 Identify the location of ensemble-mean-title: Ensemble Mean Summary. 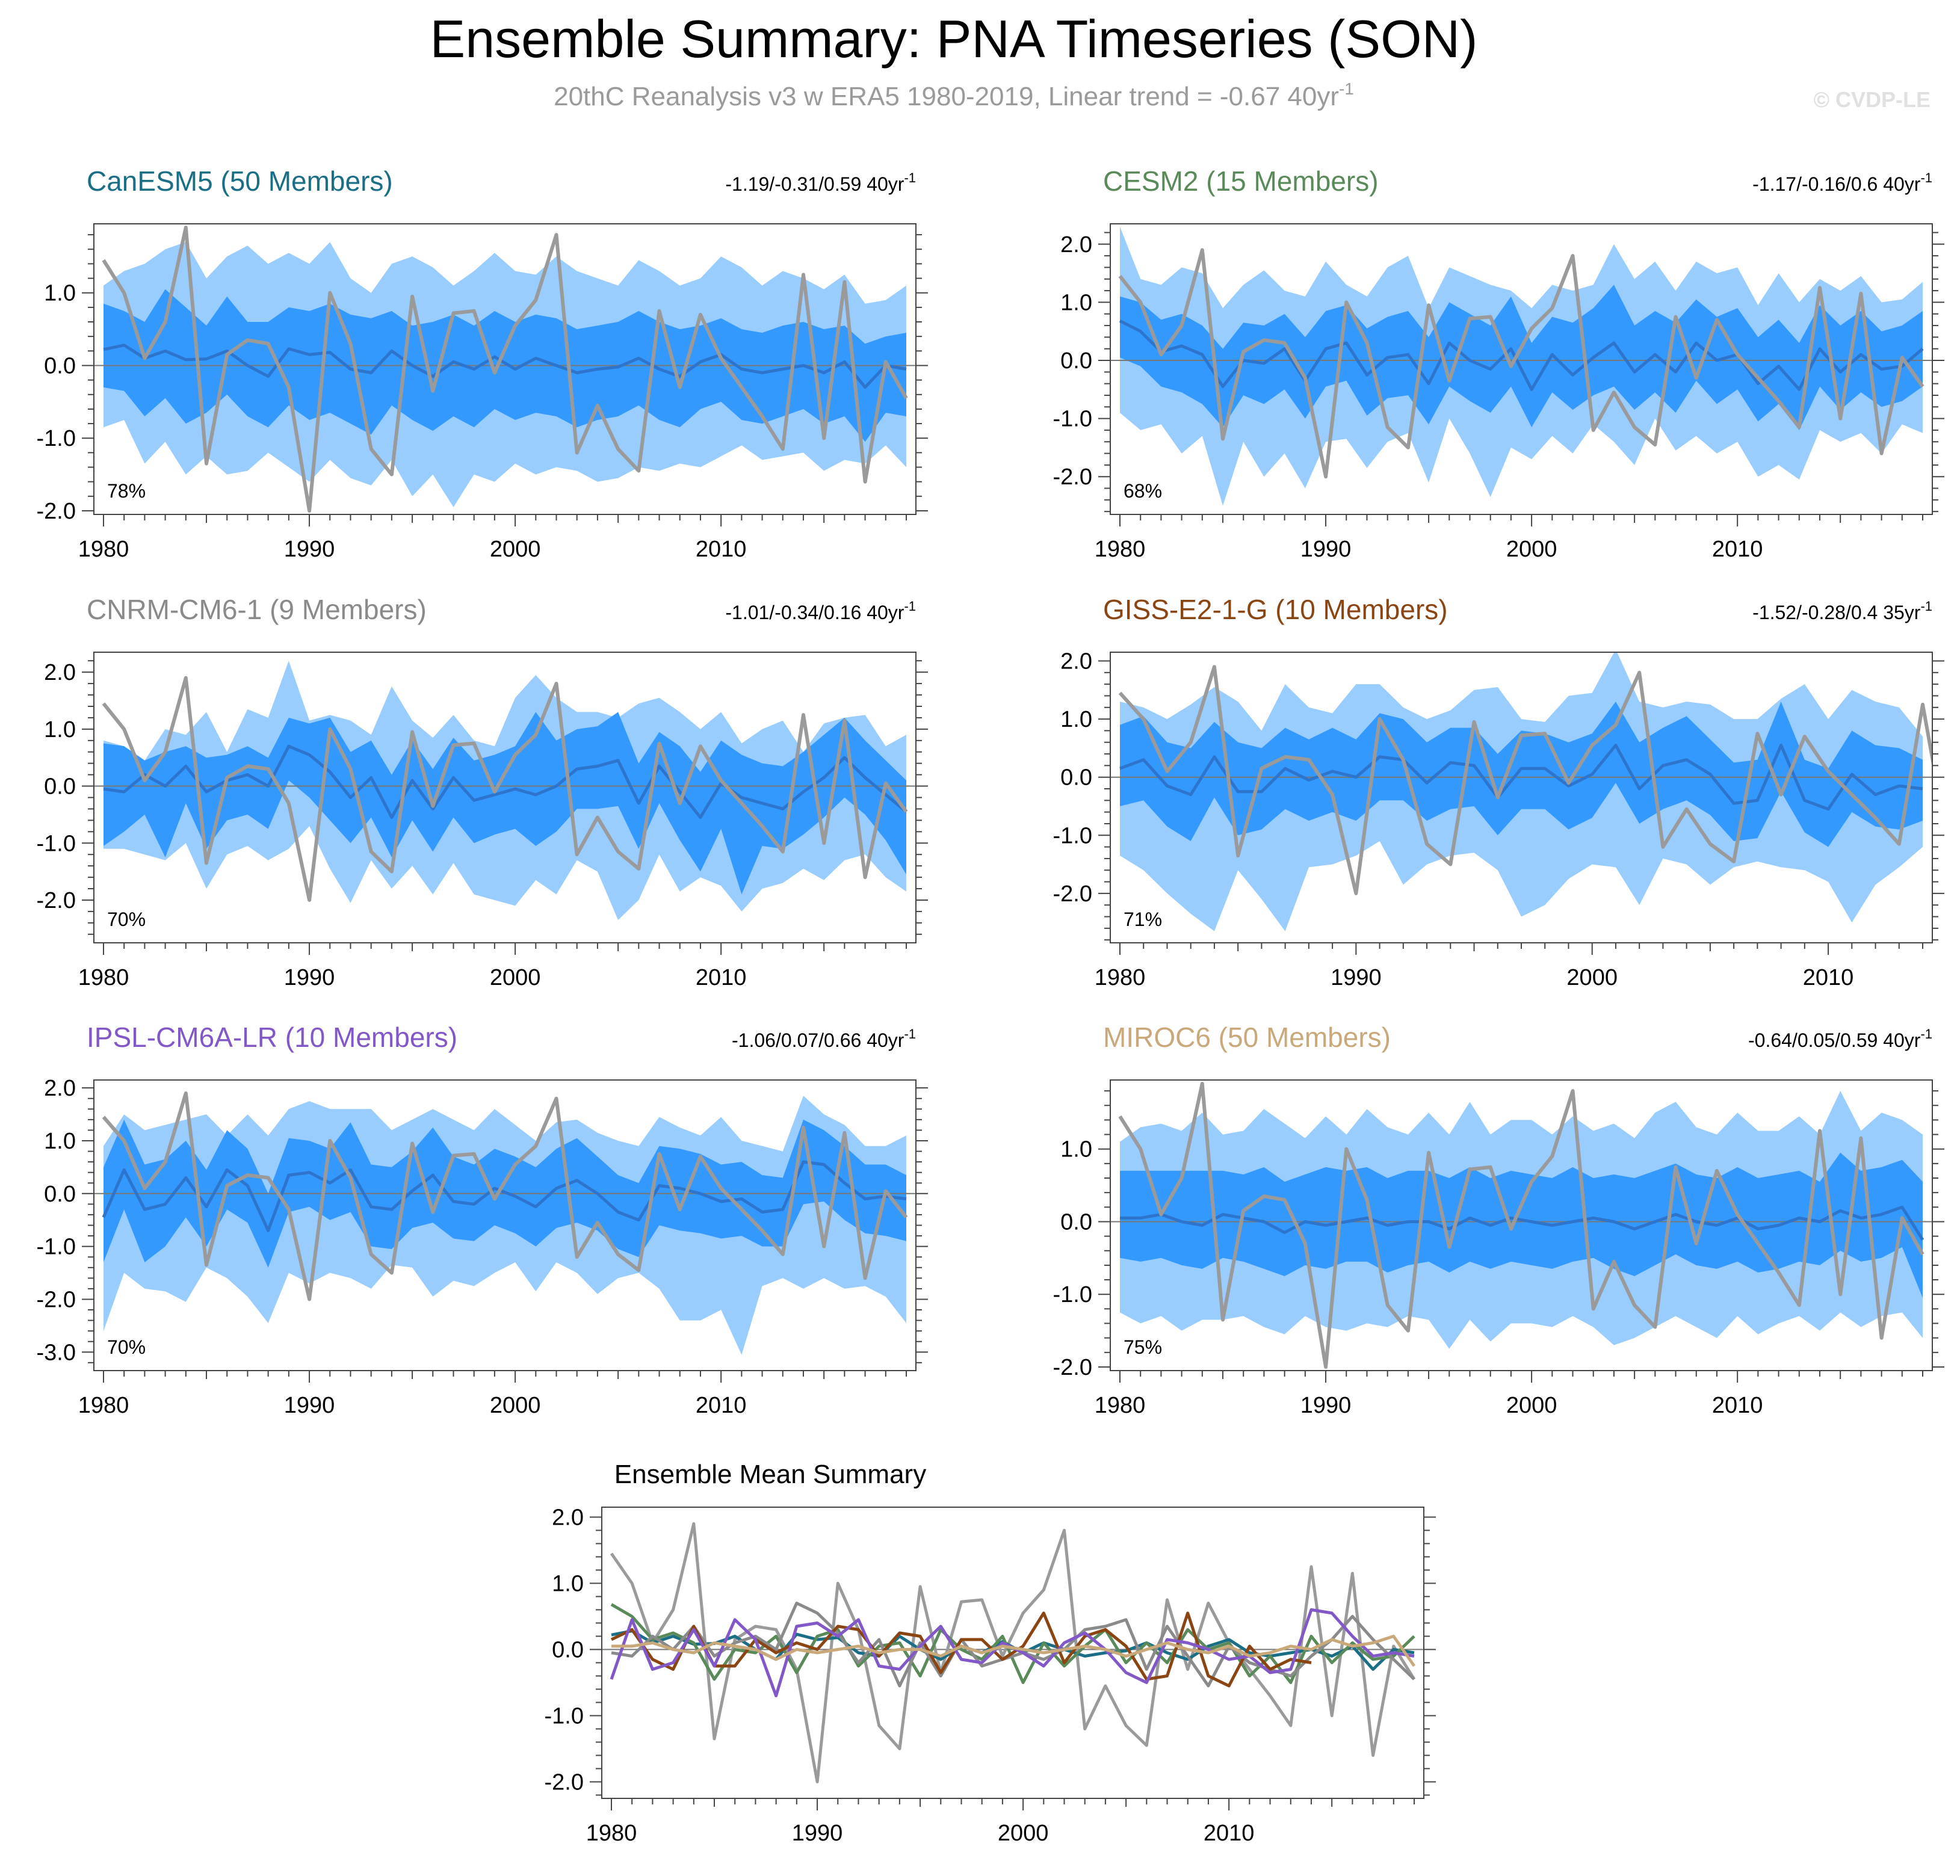
(770, 1474).